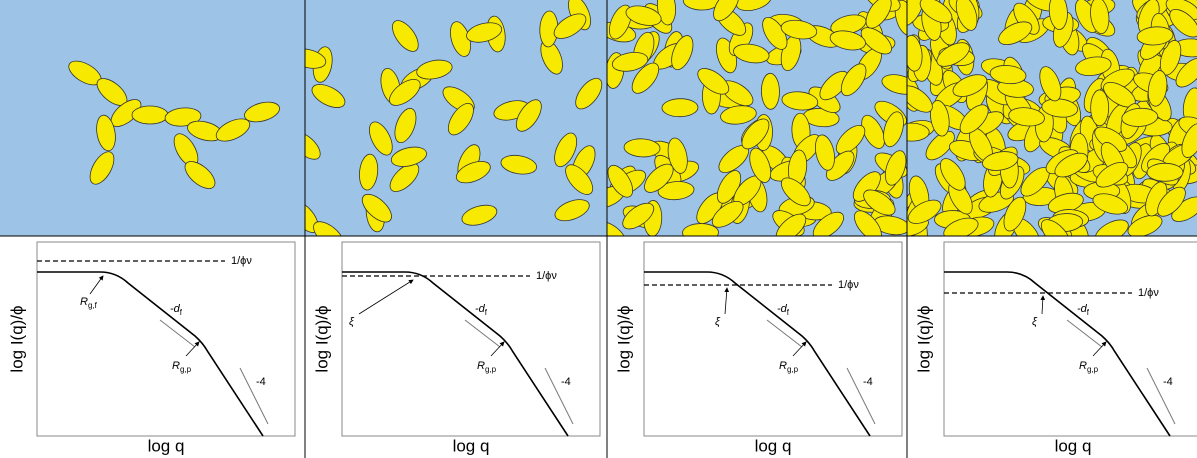 The width and height of the screenshot is (1197, 458). I want to click on intensity-curve, so click(150, 354).